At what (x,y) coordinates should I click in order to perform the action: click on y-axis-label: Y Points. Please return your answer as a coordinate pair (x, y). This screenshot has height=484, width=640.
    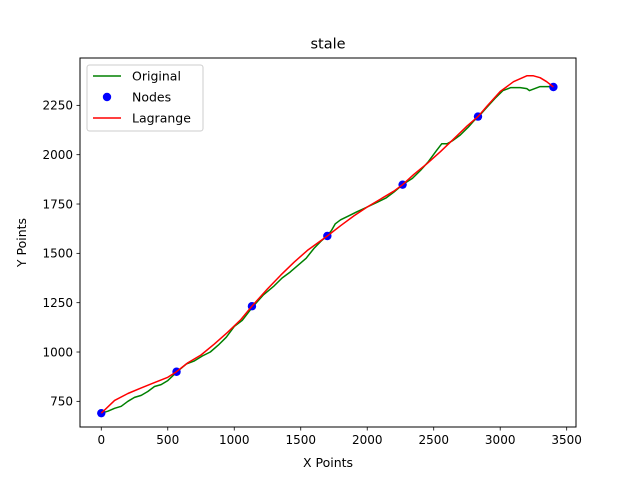
    Looking at the image, I should click on (21, 243).